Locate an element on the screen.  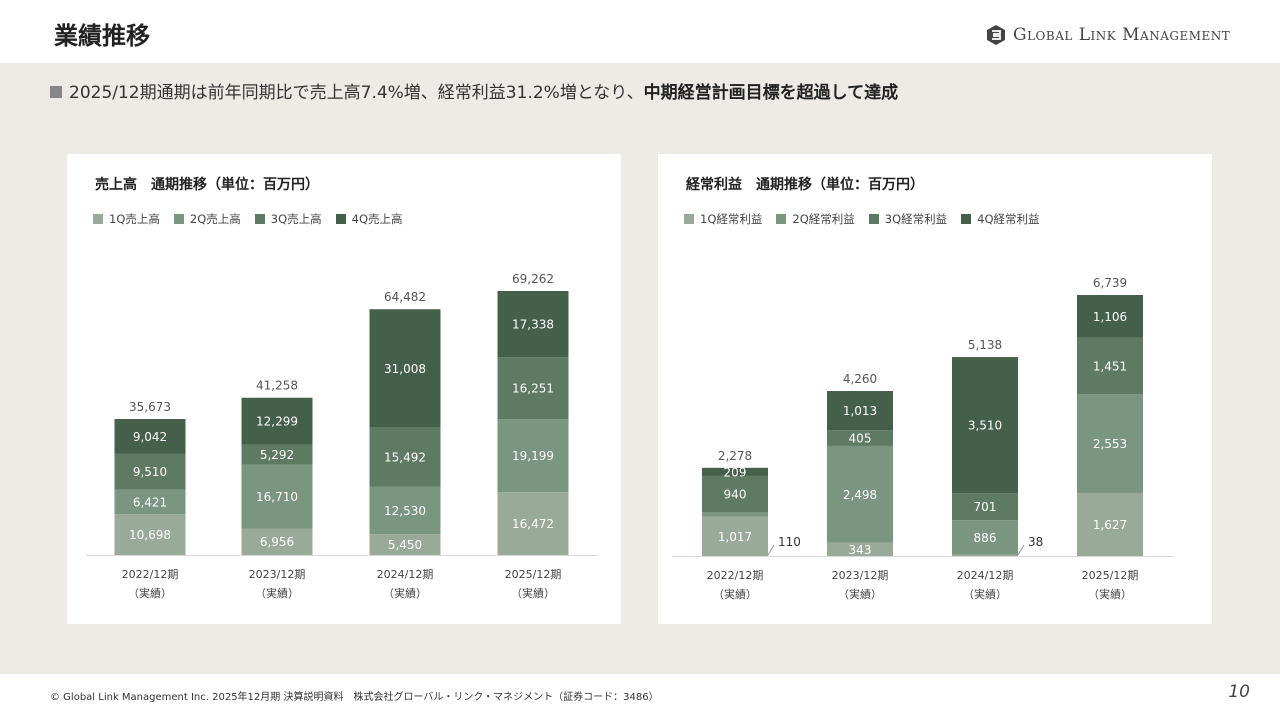
legend-label: 3Q経常利益 is located at coordinates (916, 219).